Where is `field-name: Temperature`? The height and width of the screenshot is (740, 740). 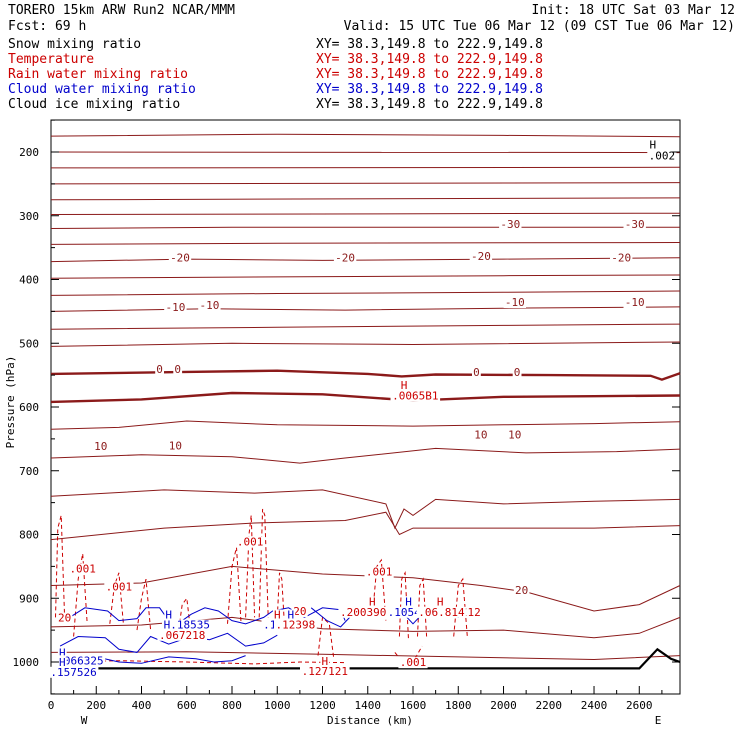 field-name: Temperature is located at coordinates (51, 59).